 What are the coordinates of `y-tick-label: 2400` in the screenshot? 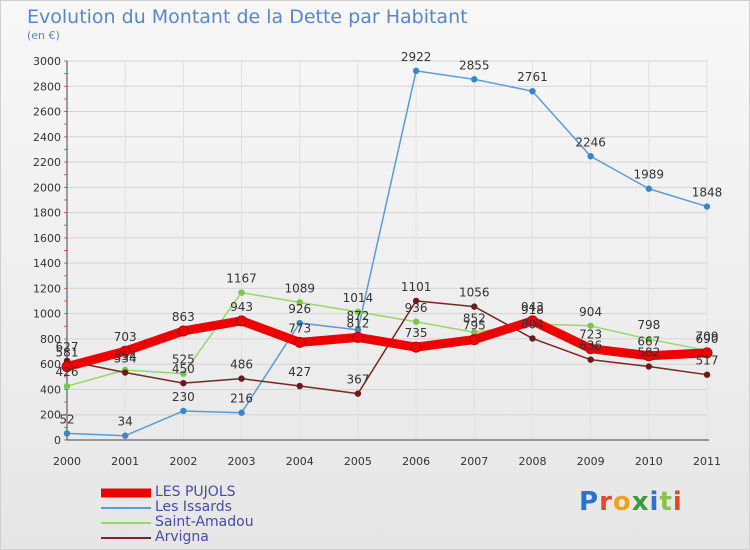 It's located at (47, 137).